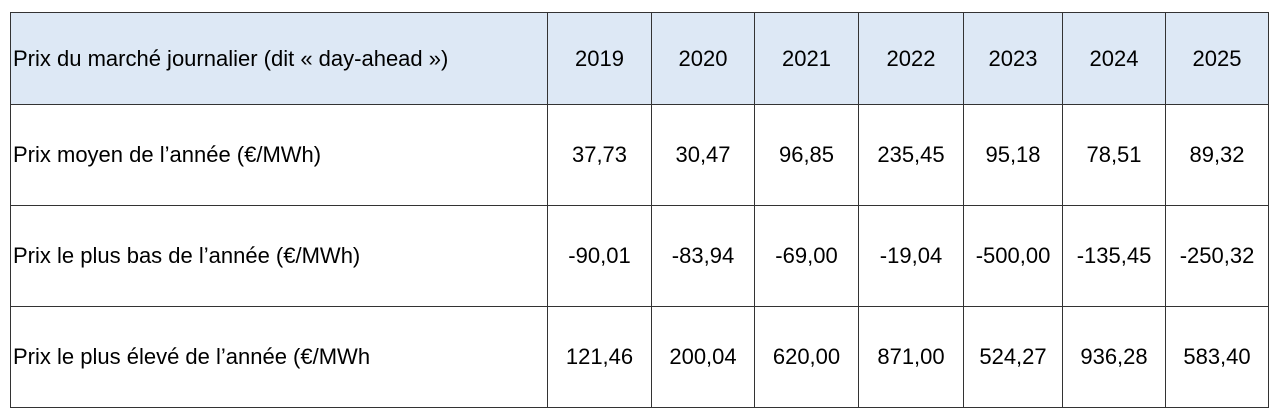 This screenshot has width=1278, height=416. I want to click on cell: -69,00, so click(806, 256).